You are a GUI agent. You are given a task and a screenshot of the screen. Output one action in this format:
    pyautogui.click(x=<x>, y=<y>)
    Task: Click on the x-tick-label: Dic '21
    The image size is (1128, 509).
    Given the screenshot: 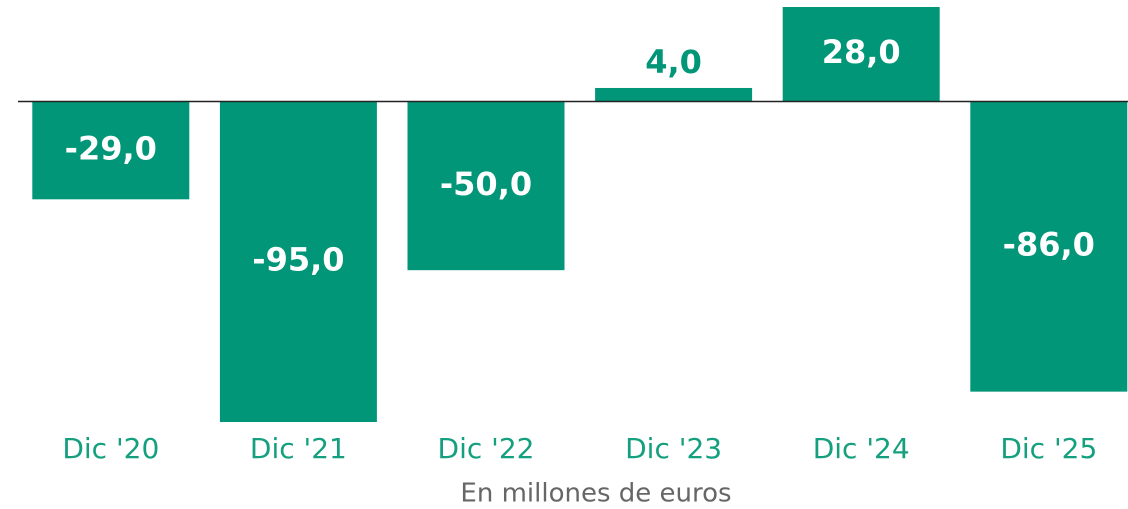 What is the action you would take?
    pyautogui.click(x=298, y=448)
    